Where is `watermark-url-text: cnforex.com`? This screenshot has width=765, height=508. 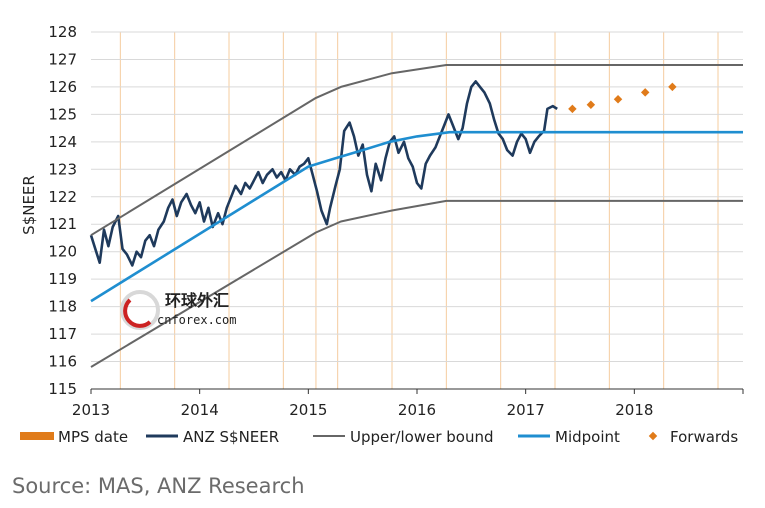
watermark-url-text: cnforex.com is located at coordinates (196, 320).